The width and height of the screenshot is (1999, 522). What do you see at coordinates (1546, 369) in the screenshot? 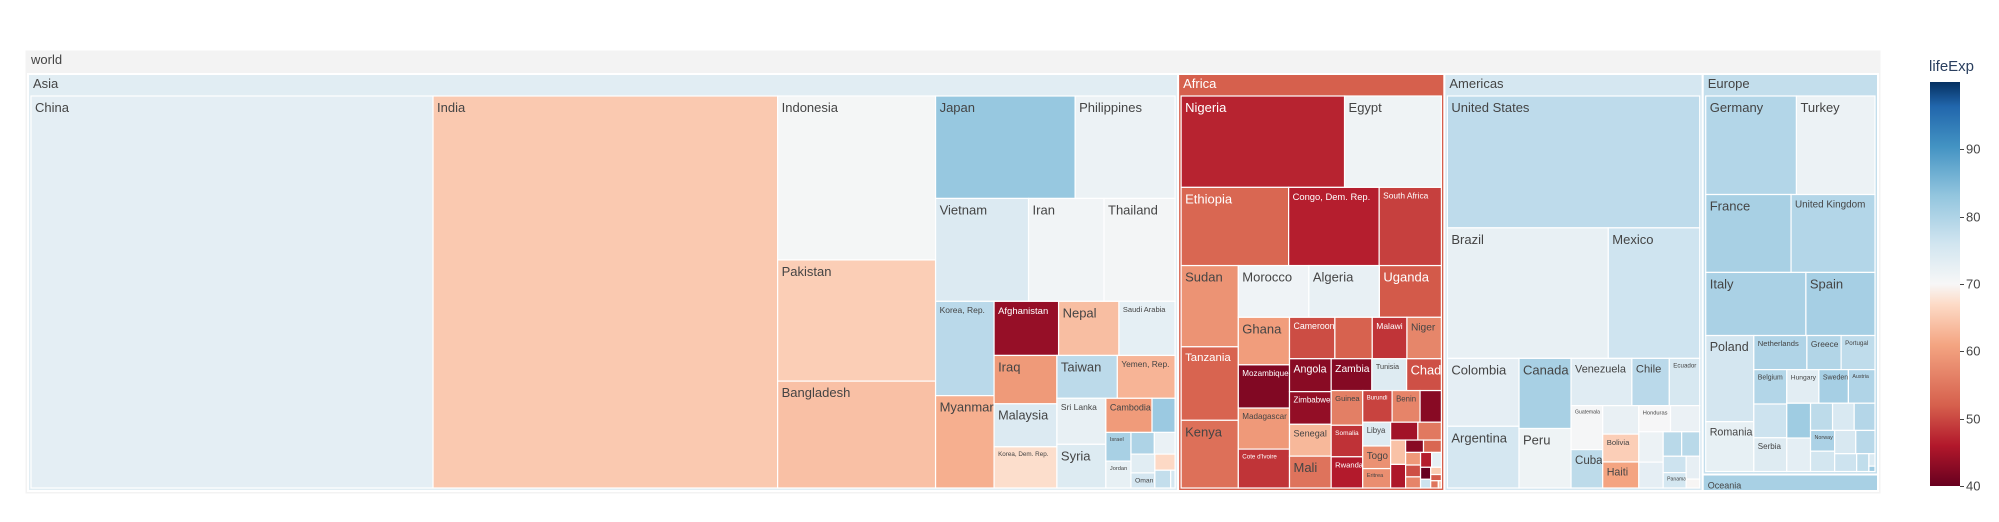
I see `country-label: Canada` at bounding box center [1546, 369].